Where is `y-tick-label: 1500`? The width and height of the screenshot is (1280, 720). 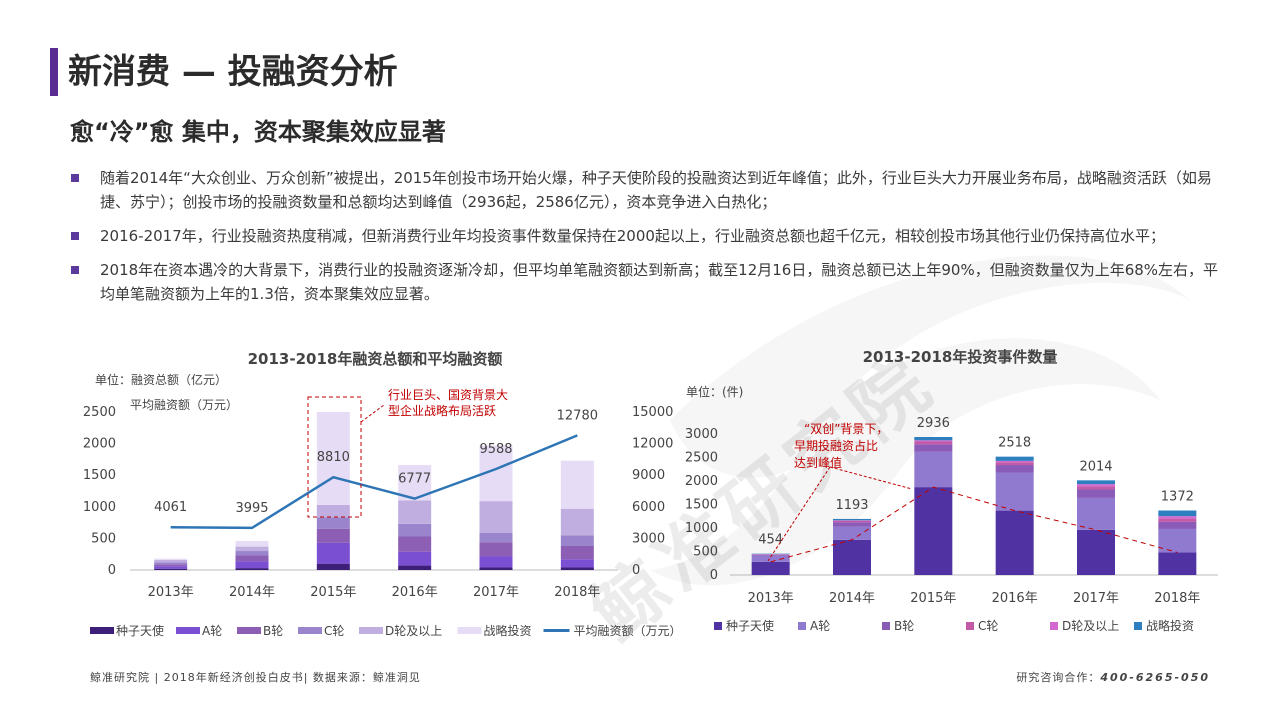
y-tick-label: 1500 is located at coordinates (99, 475).